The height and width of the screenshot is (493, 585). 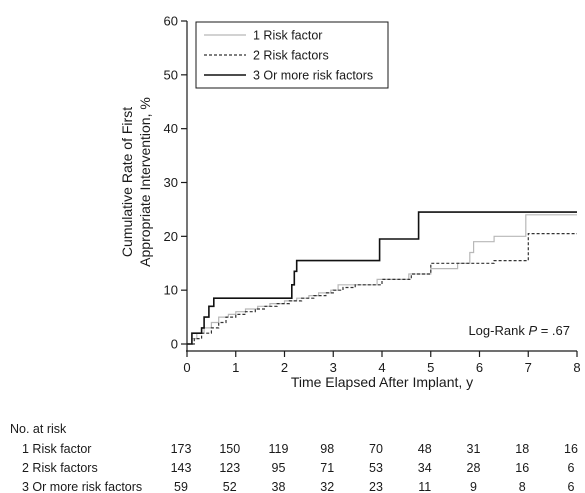 What do you see at coordinates (425, 449) in the screenshot?
I see `risk-cell: 48` at bounding box center [425, 449].